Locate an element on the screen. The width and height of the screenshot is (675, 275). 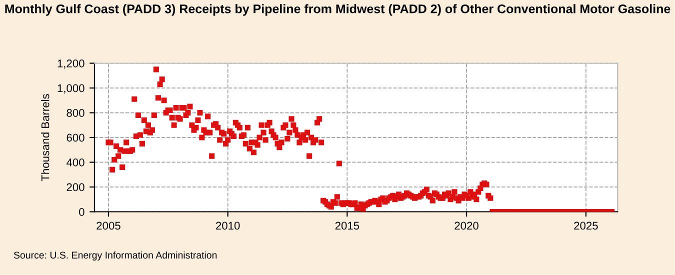
y-tick-label: 200 is located at coordinates (75, 187).